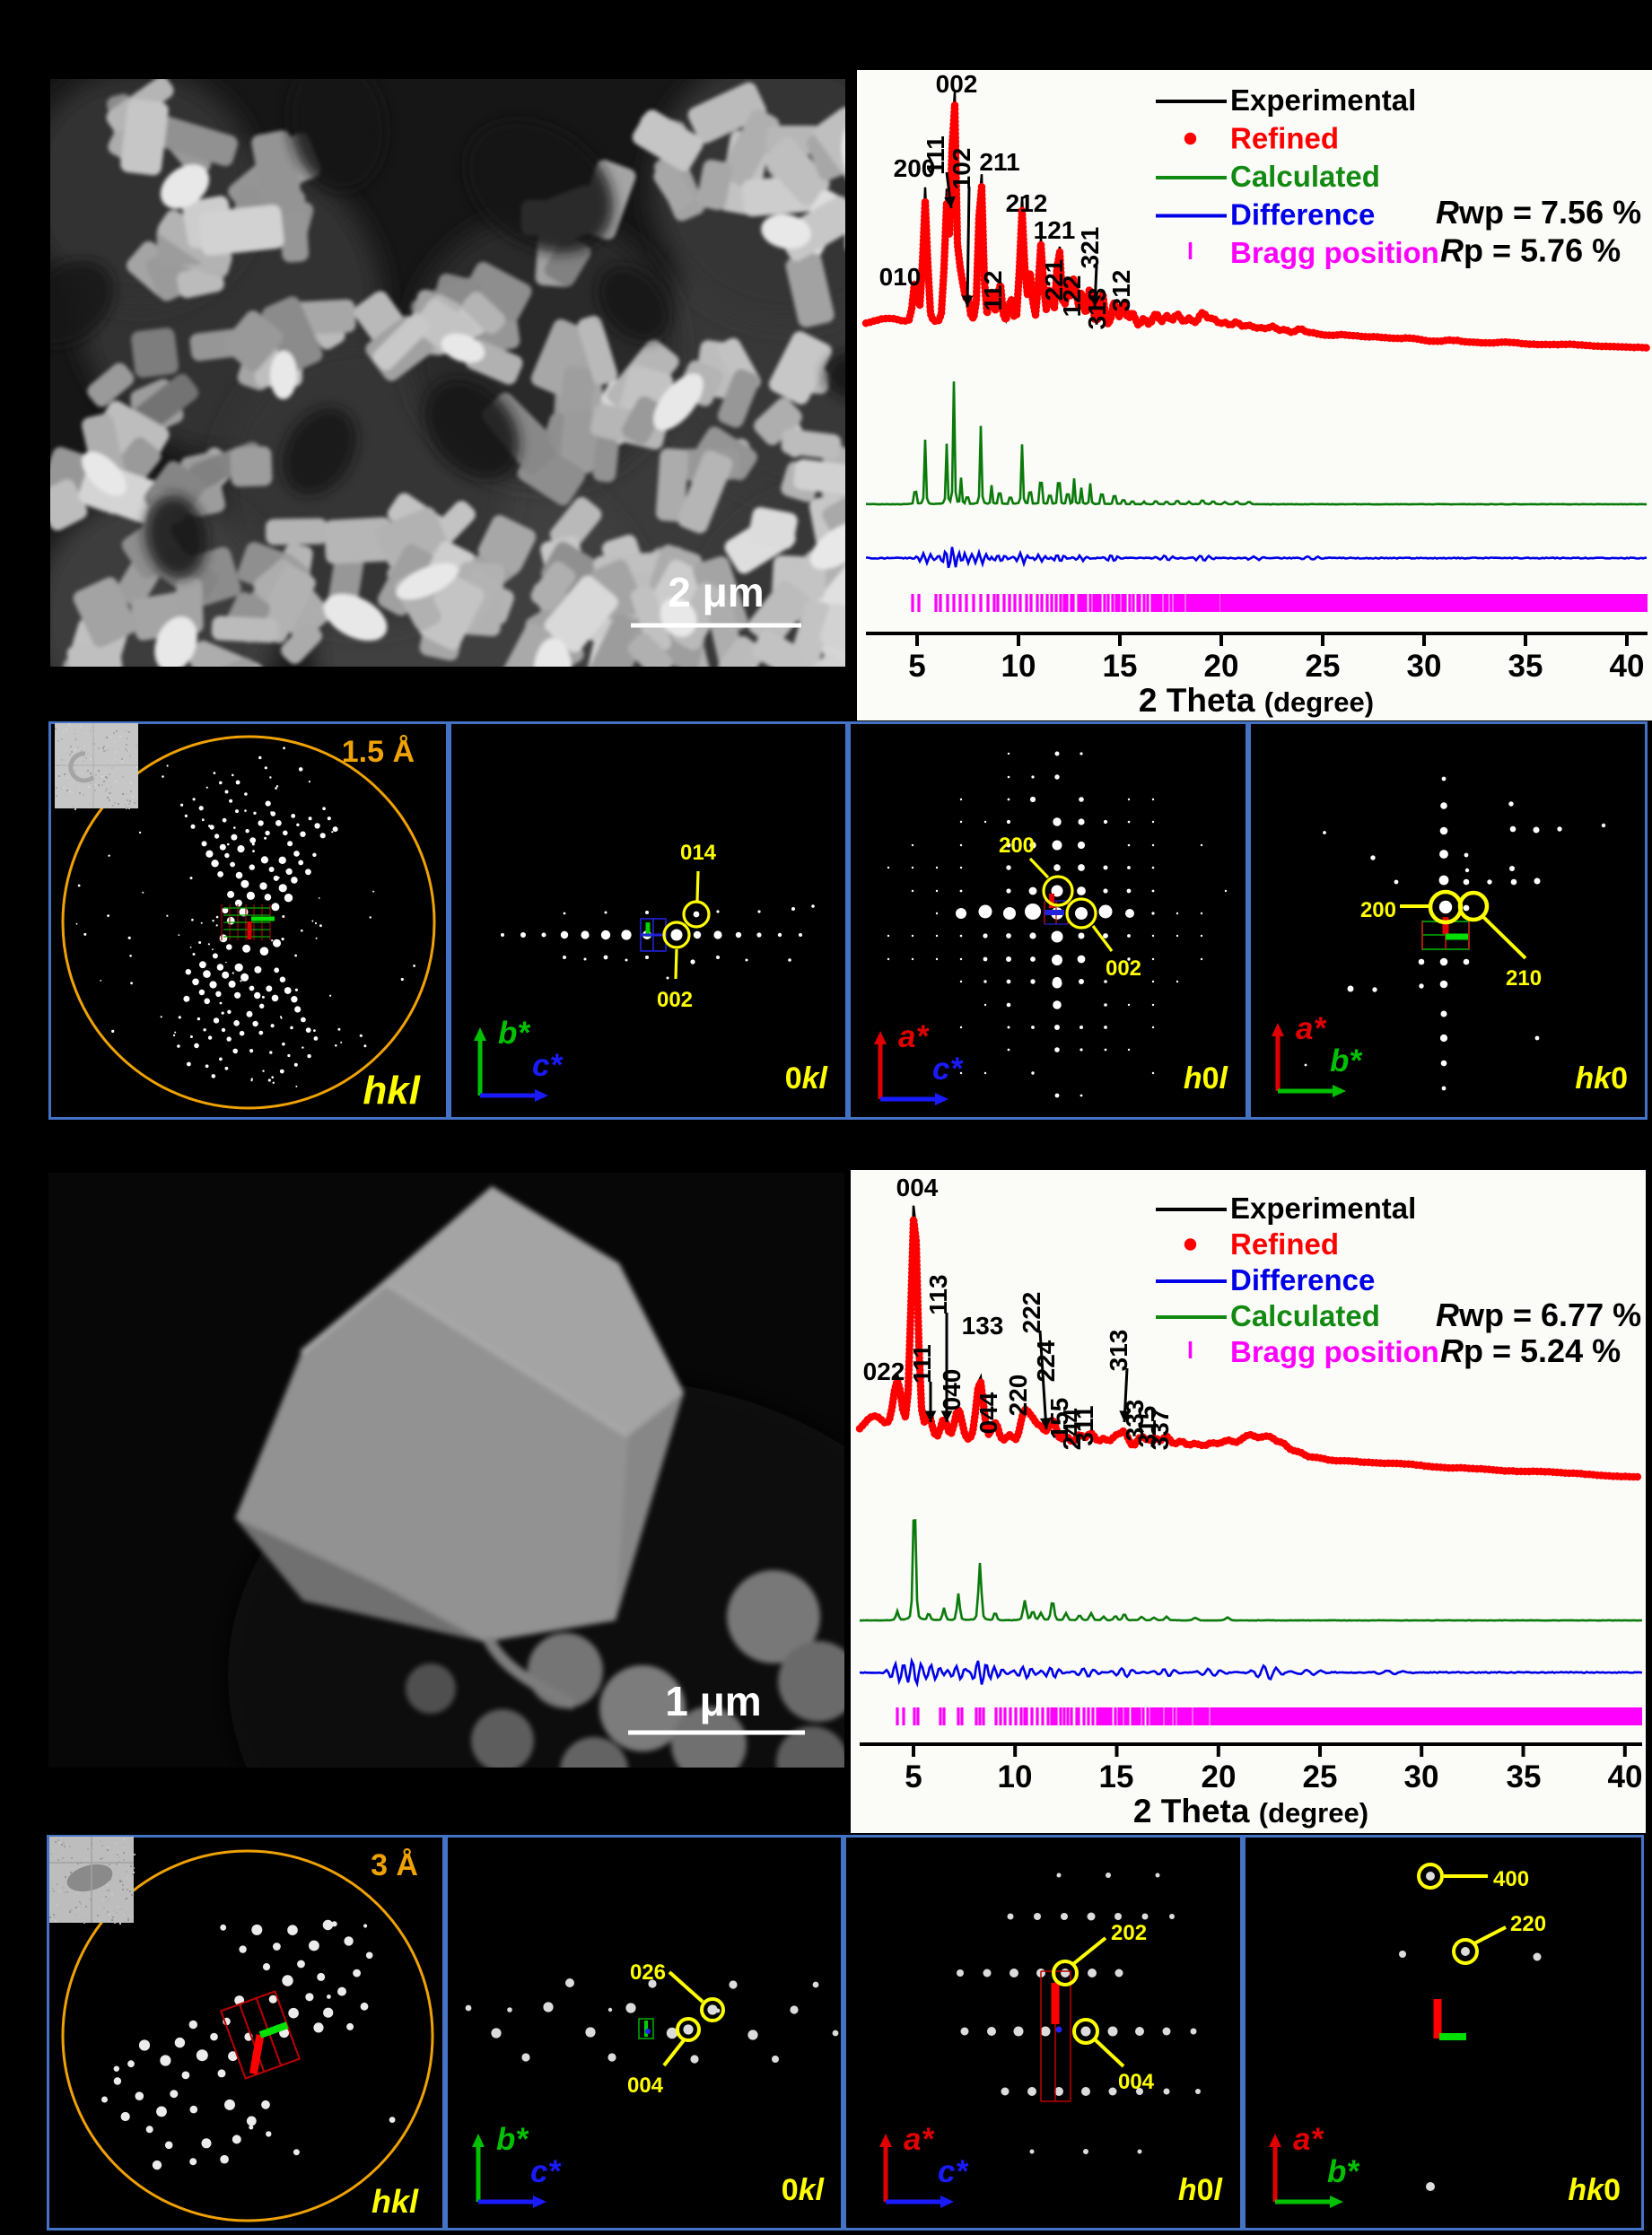 The height and width of the screenshot is (2235, 1652). I want to click on svg-text: 122, so click(1072, 296).